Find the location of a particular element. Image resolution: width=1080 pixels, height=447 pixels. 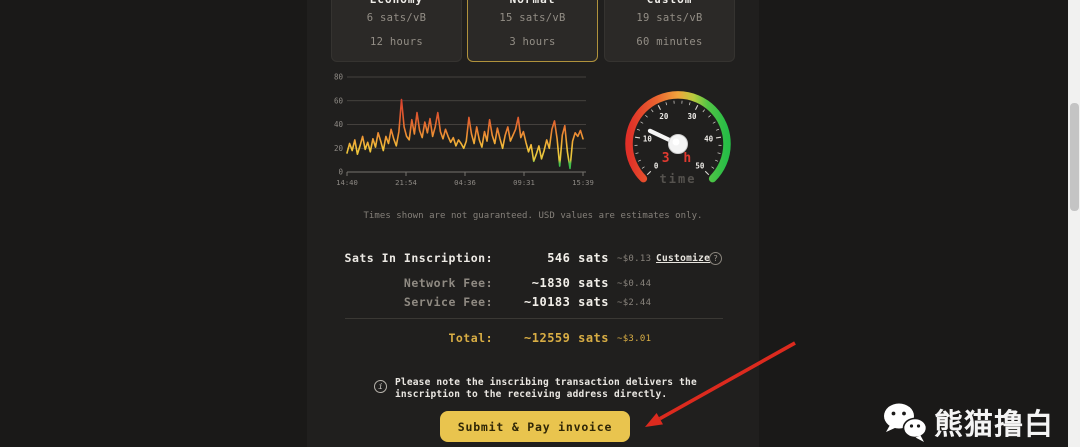

svg-text: 15:39 is located at coordinates (583, 182).